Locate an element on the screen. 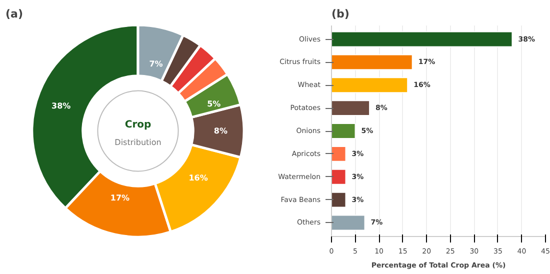 The height and width of the screenshot is (274, 550). data-label: 16% is located at coordinates (198, 177).